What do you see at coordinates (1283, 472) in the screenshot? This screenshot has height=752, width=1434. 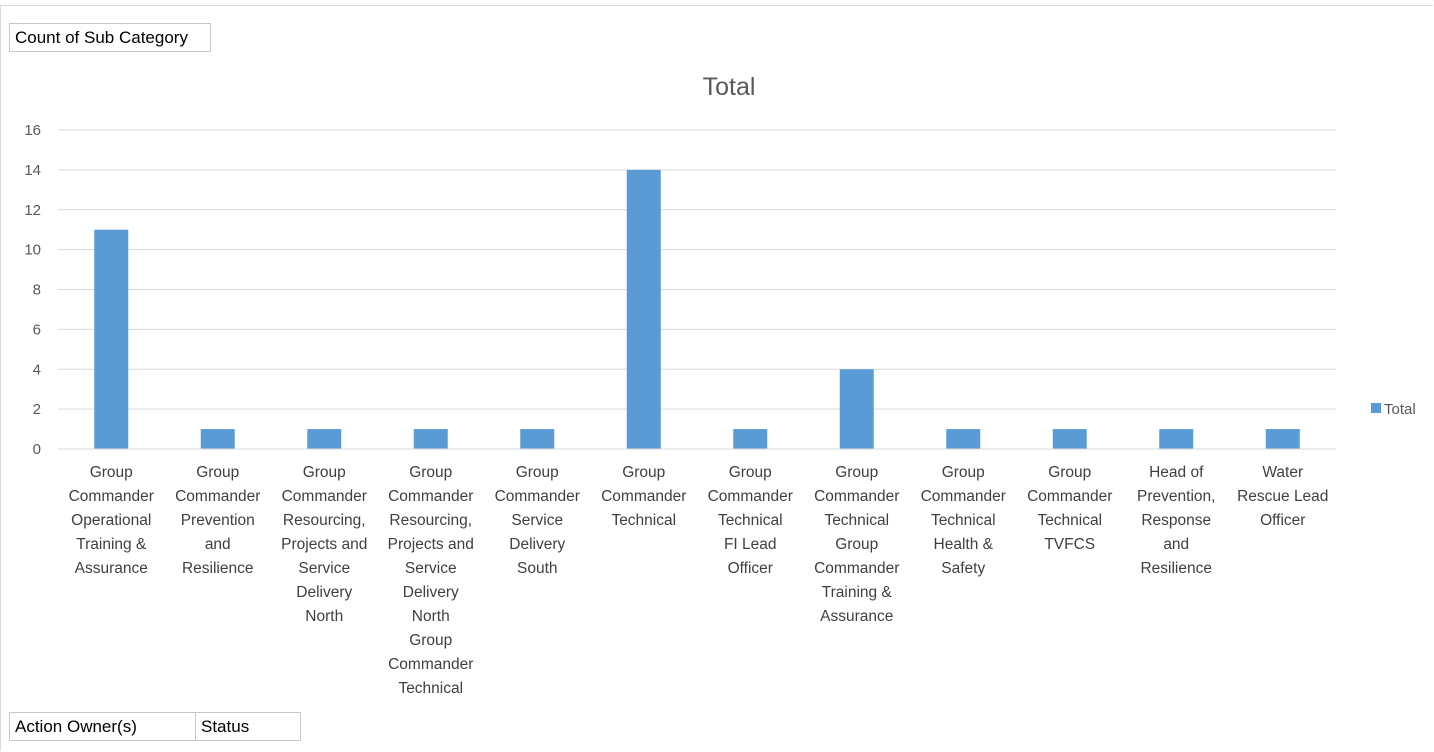 I see `x-tick-label-line: Water` at bounding box center [1283, 472].